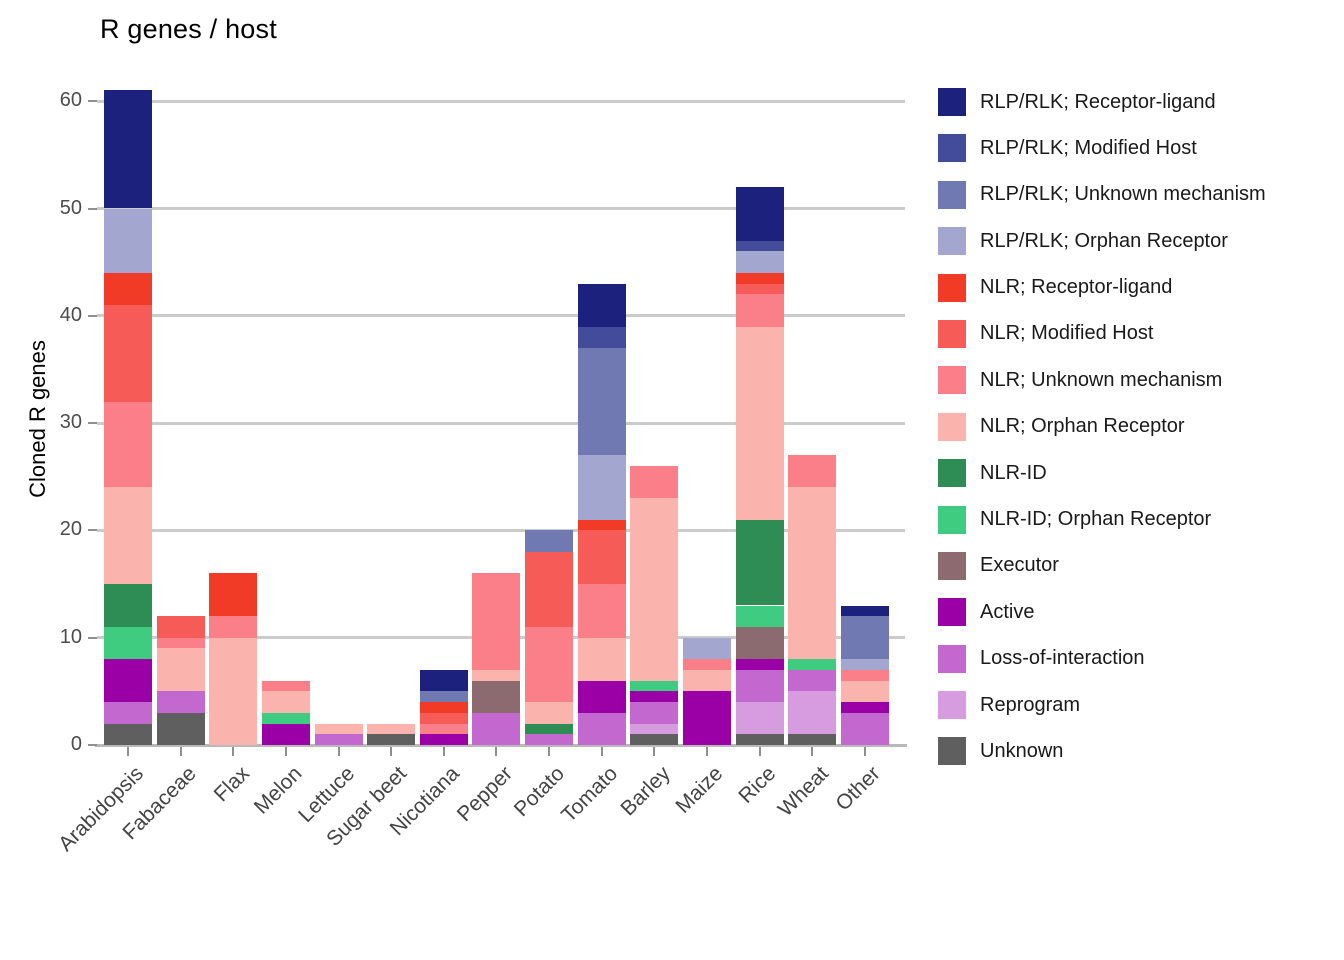  I want to click on legend-label: NLR; Receptor-ligand, so click(1076, 287).